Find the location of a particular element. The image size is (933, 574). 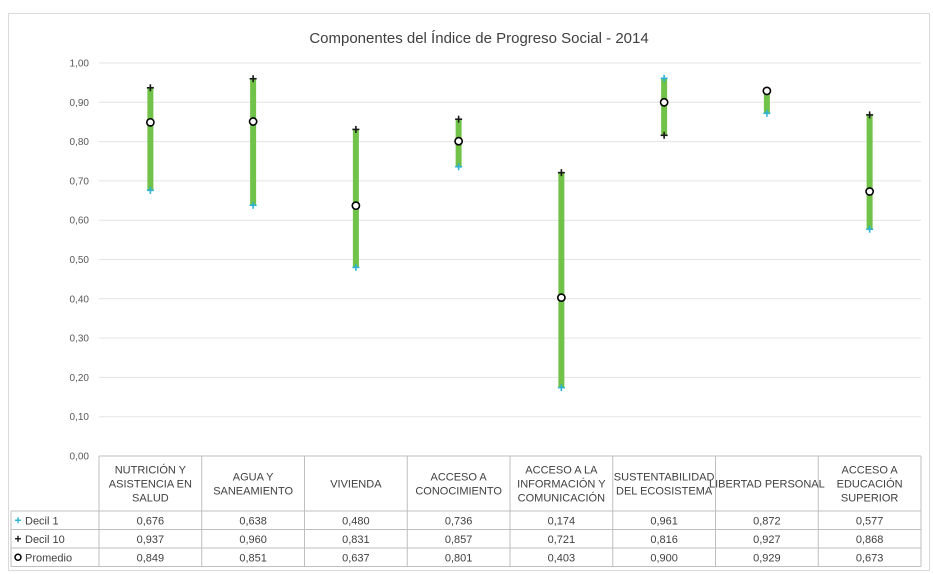

category-label: AGUA Y is located at coordinates (253, 478).